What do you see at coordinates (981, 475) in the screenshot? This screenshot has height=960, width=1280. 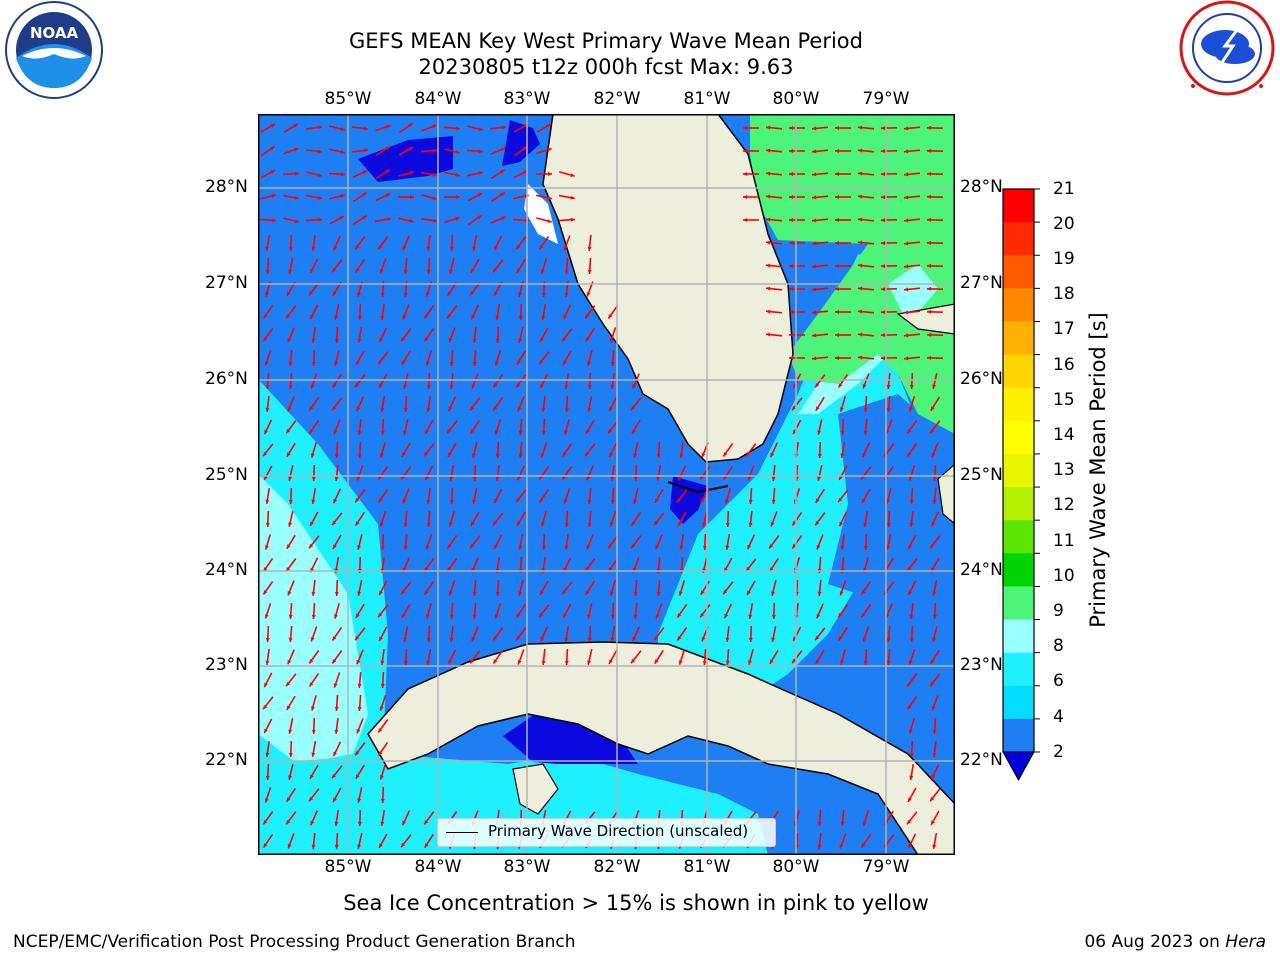 I see `lat-label-right: 25°N` at bounding box center [981, 475].